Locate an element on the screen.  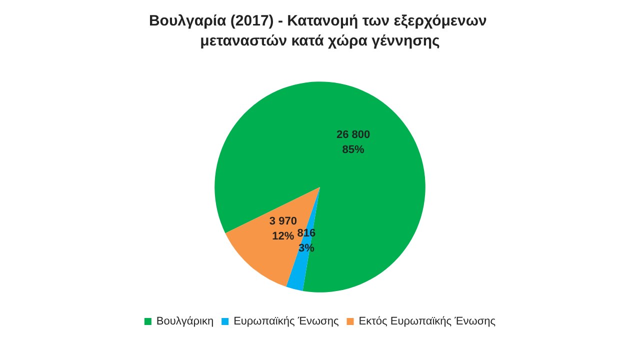
data-label: 26 800 85% is located at coordinates (353, 142).